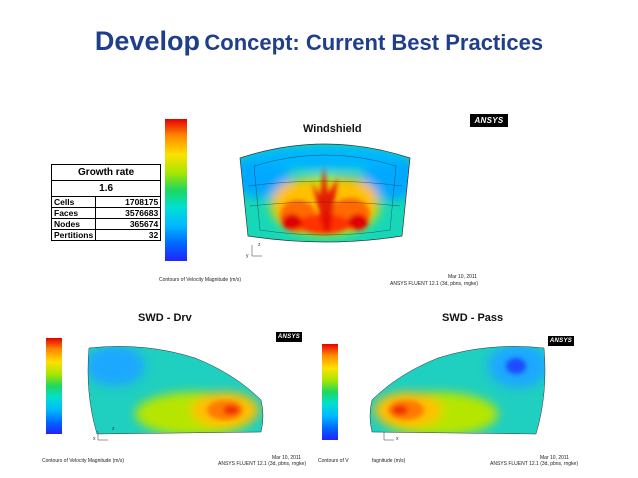  I want to click on slide-title: Develop Concept: Current Best Practices, so click(319, 41).